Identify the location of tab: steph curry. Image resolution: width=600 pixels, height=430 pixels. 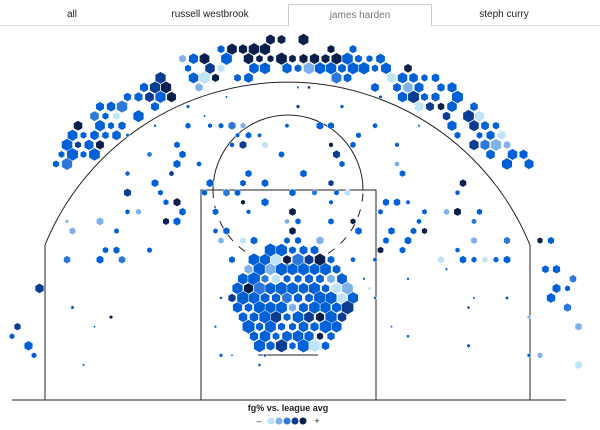
(504, 14).